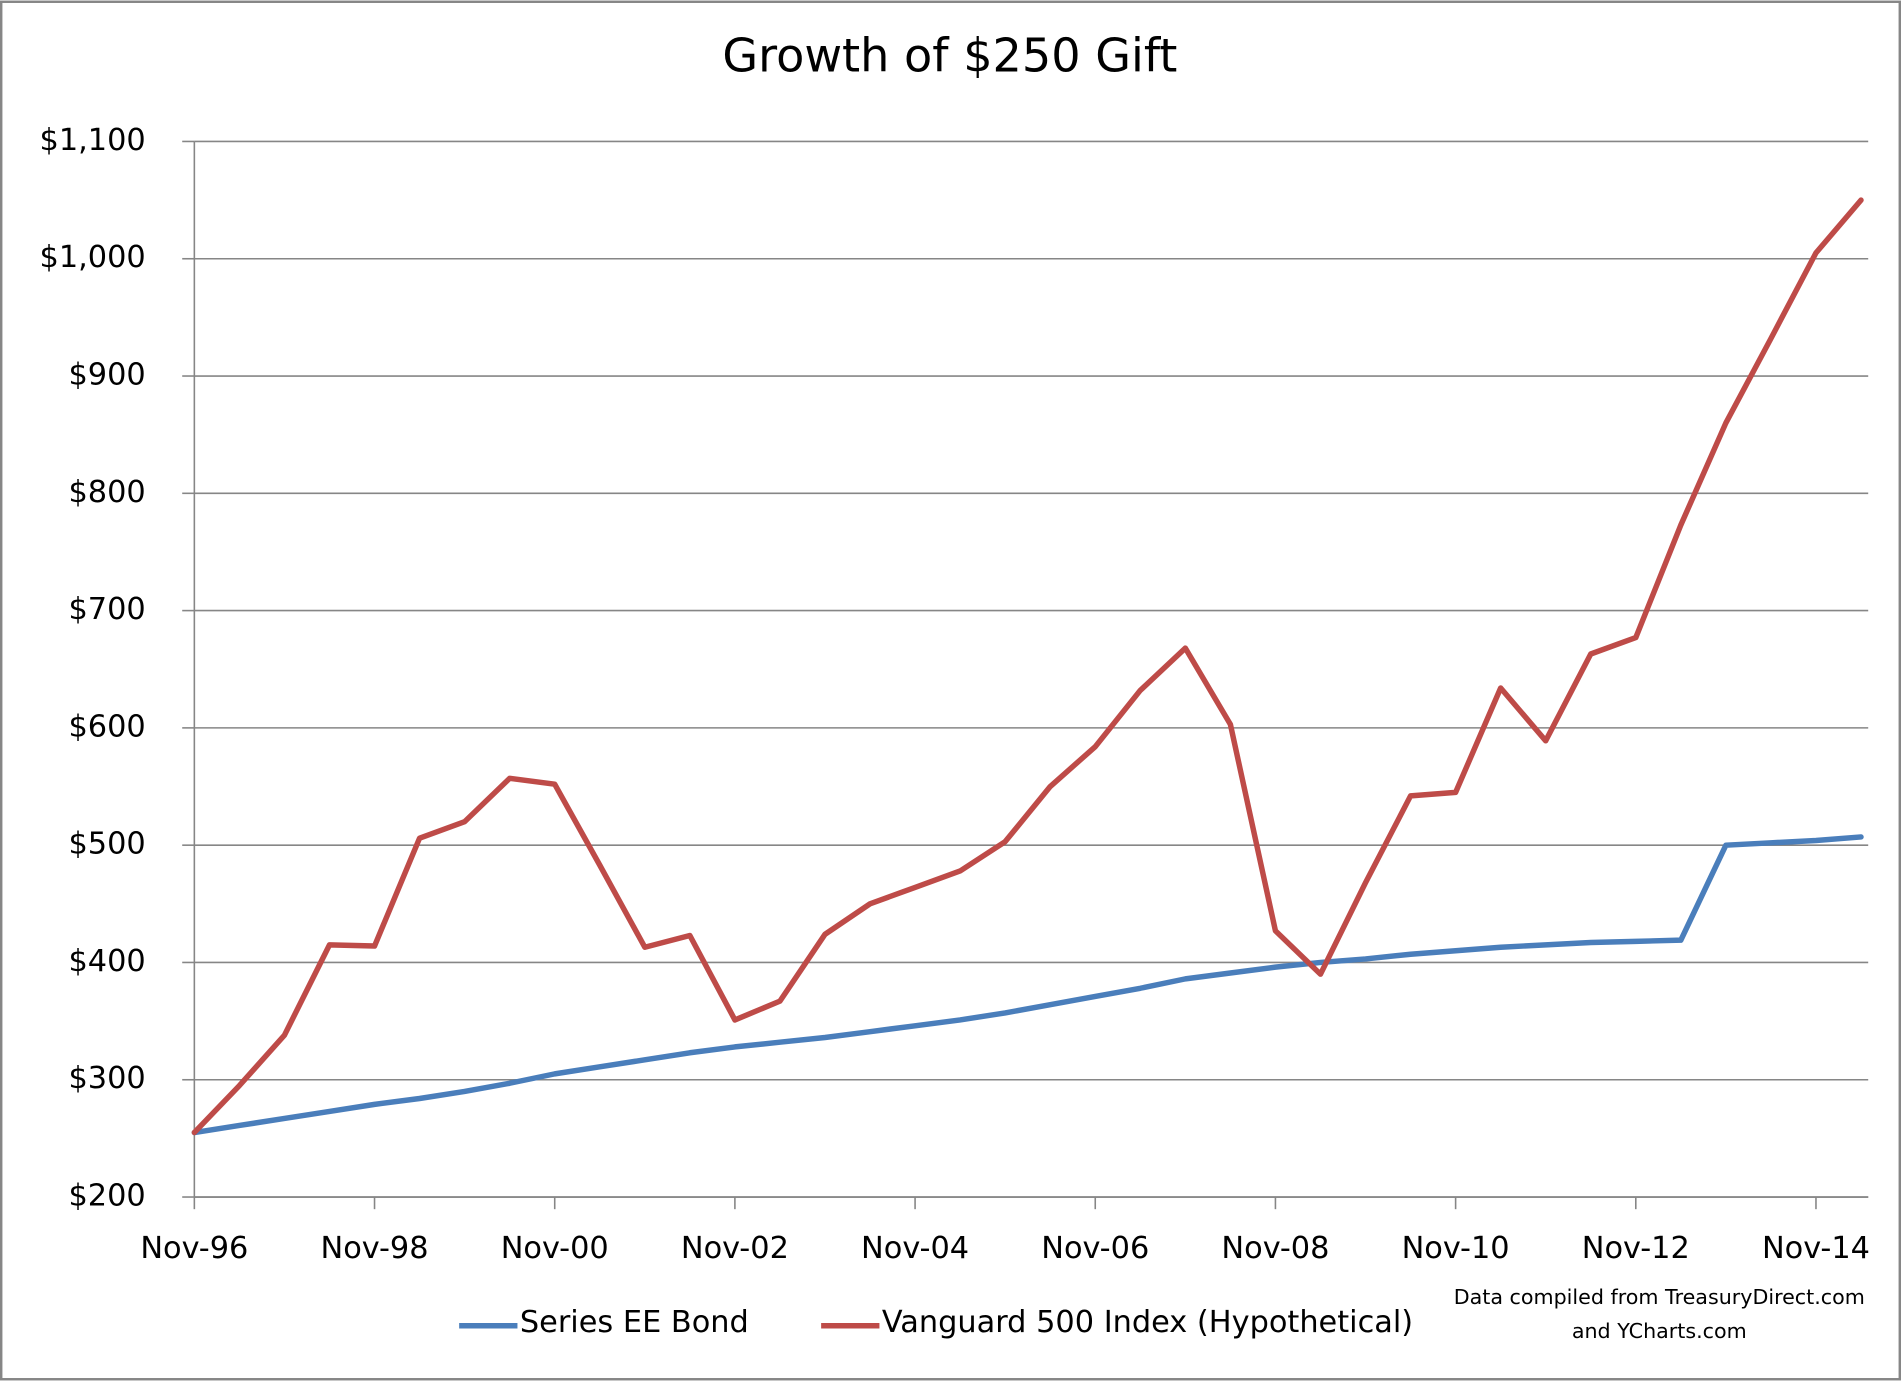  What do you see at coordinates (106, 1078) in the screenshot?
I see `y-tick-label: $300` at bounding box center [106, 1078].